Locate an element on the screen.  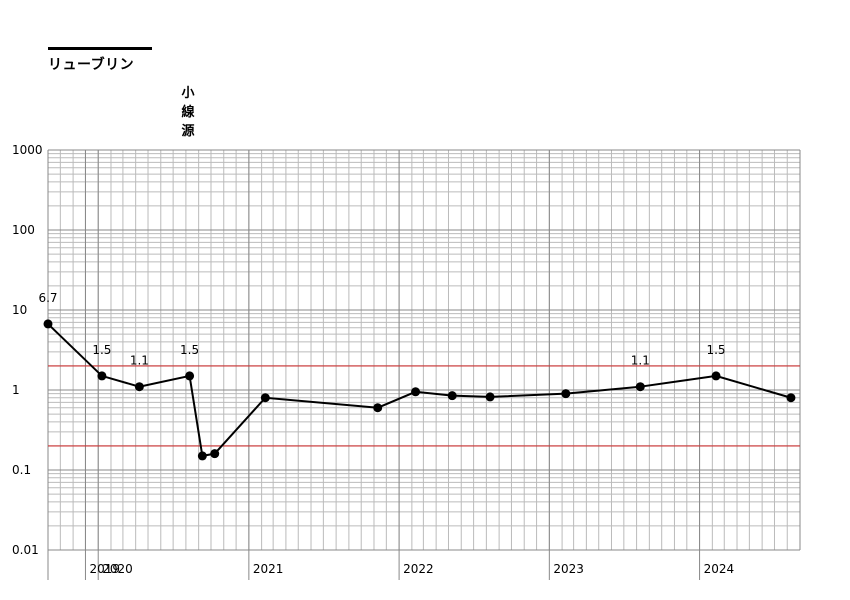
y-tick-label: 0.1 is located at coordinates (21, 470).